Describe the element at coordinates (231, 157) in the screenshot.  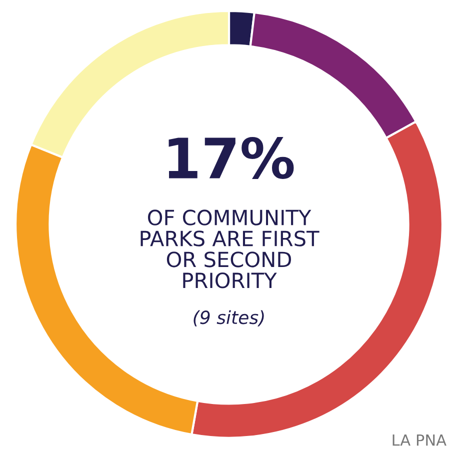
I see `text: 17%` at that location.